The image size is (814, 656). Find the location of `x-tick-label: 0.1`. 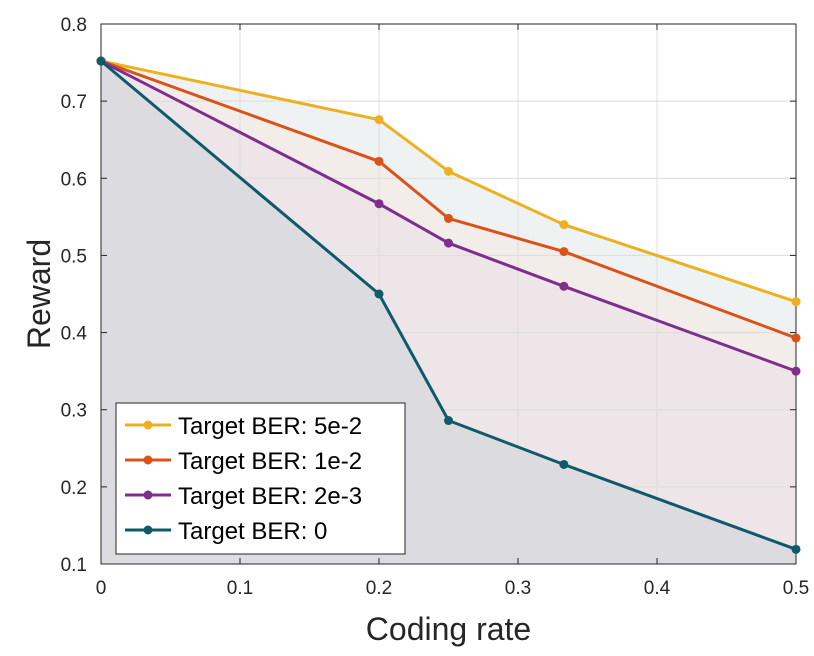

x-tick-label: 0.1 is located at coordinates (240, 588).